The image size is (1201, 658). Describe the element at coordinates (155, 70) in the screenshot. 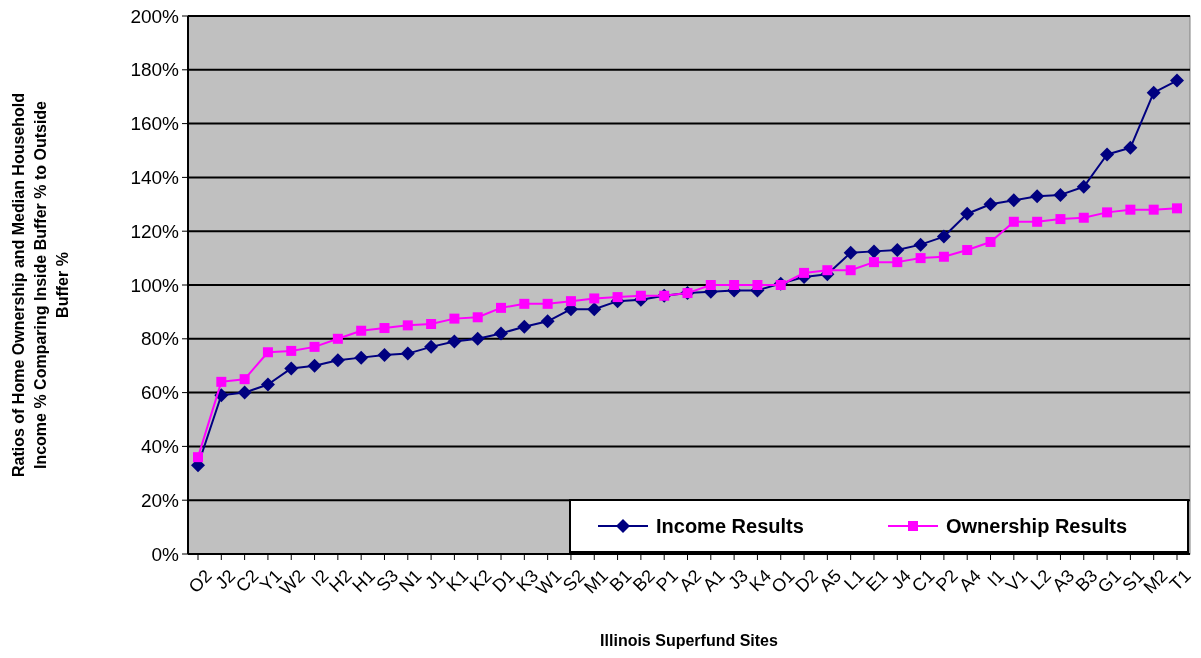

I see `y-tick-label: 180%` at that location.